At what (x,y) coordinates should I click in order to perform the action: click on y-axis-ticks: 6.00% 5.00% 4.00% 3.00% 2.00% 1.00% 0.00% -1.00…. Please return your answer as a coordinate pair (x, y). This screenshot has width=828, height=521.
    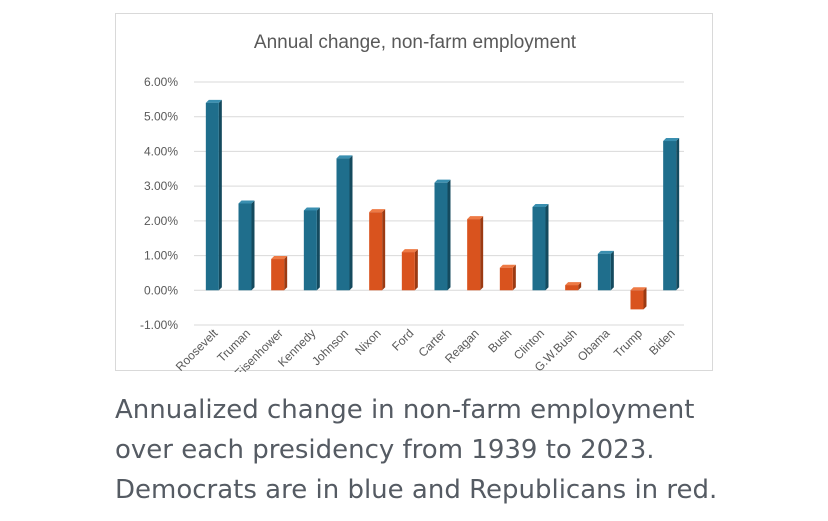
    Looking at the image, I should click on (159, 203).